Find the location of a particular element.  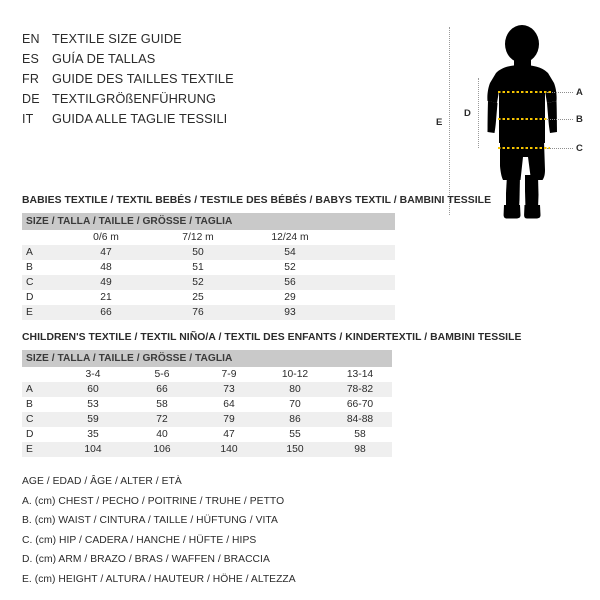

table-row: E 104 106 140 150 98 is located at coordinates (207, 449).